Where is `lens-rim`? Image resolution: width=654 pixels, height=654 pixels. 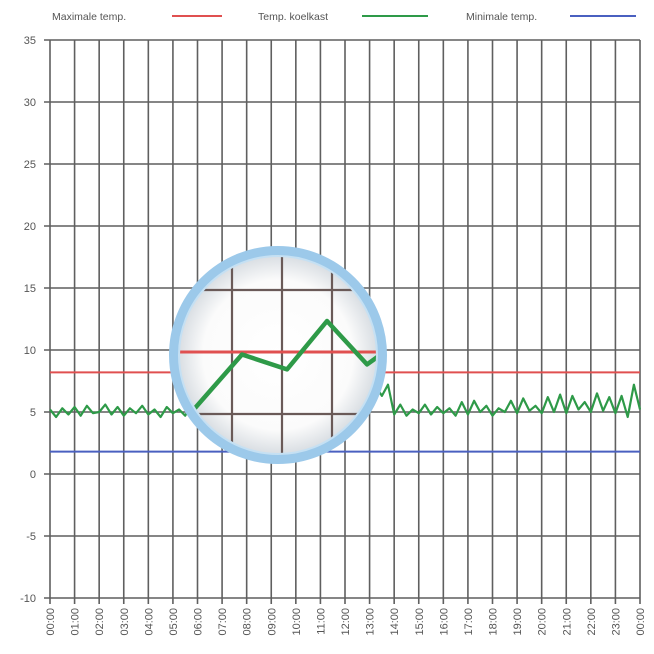
lens-rim is located at coordinates (278, 355).